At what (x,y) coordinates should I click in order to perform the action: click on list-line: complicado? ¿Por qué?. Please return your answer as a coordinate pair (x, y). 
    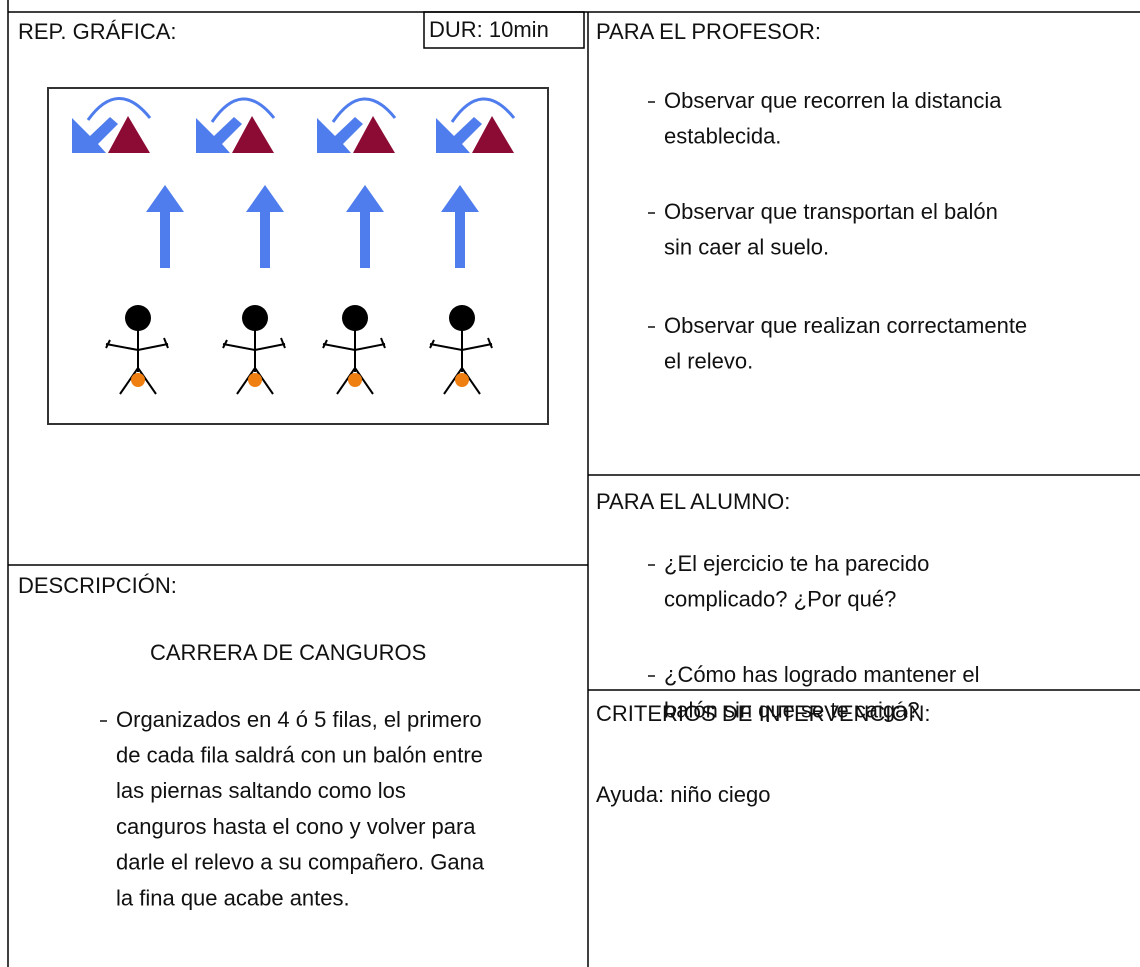
    Looking at the image, I should click on (780, 599).